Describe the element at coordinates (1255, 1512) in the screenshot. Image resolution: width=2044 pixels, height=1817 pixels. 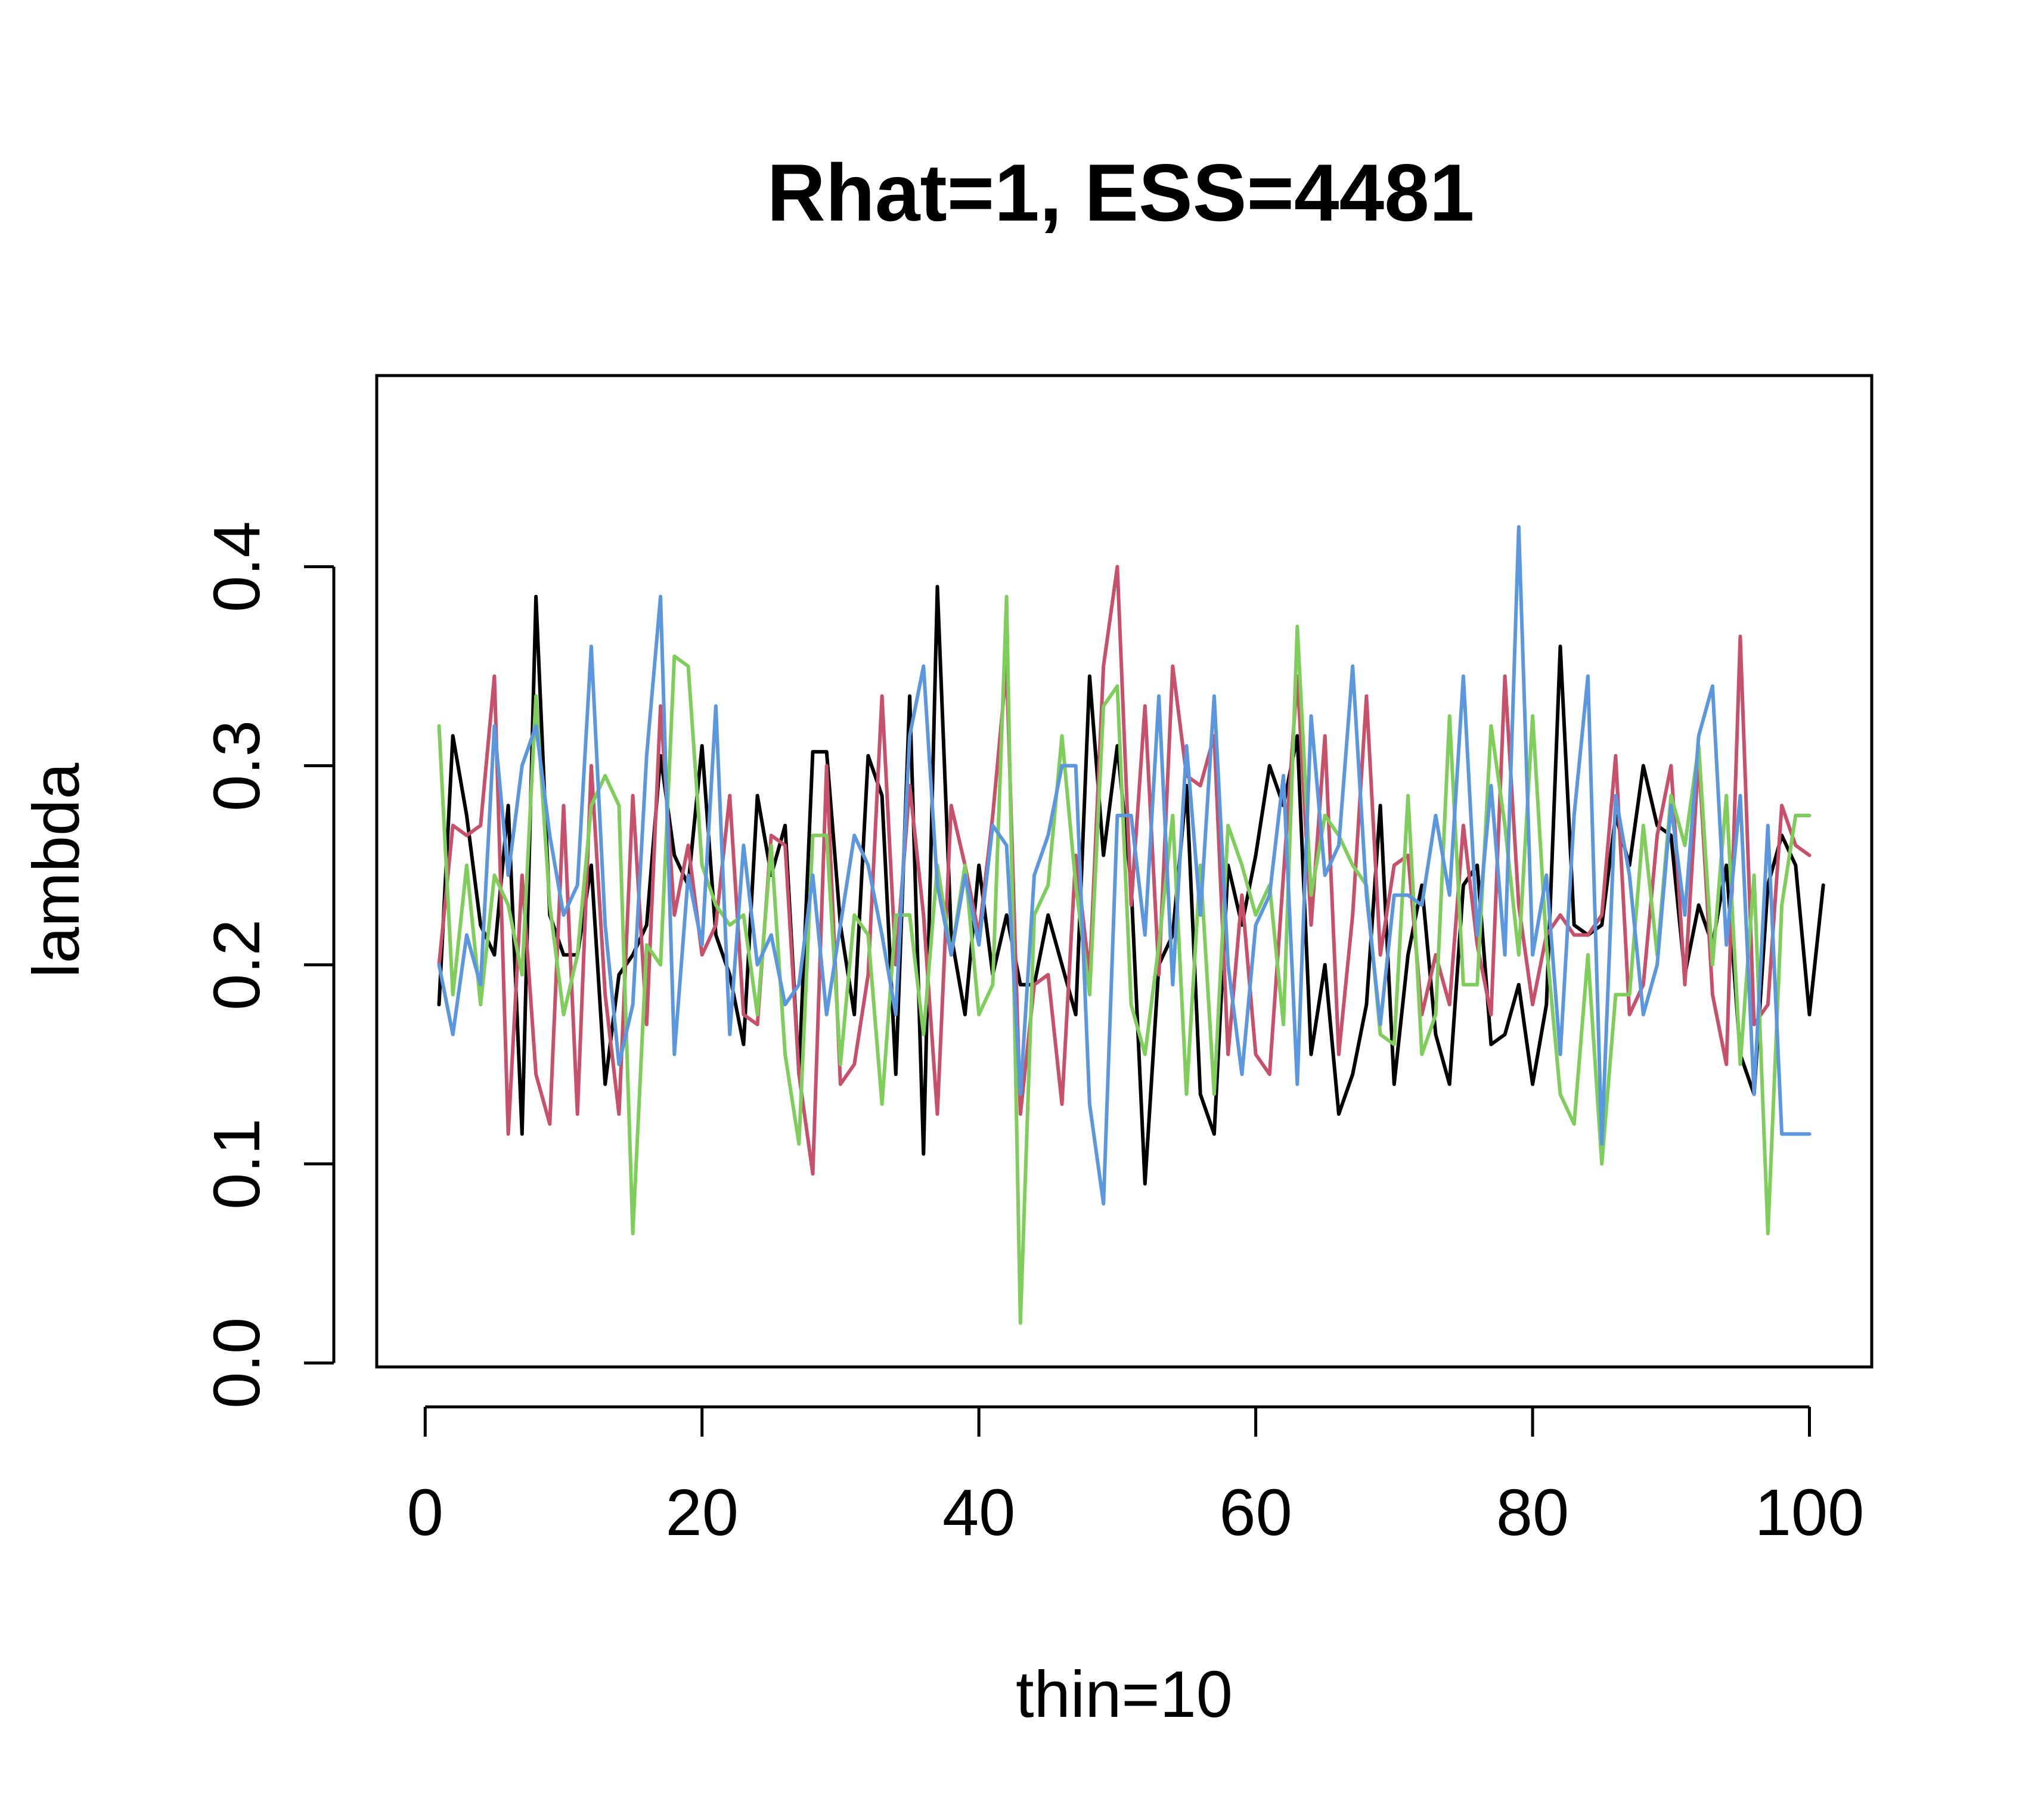
I see `x-tick-label: 60` at that location.